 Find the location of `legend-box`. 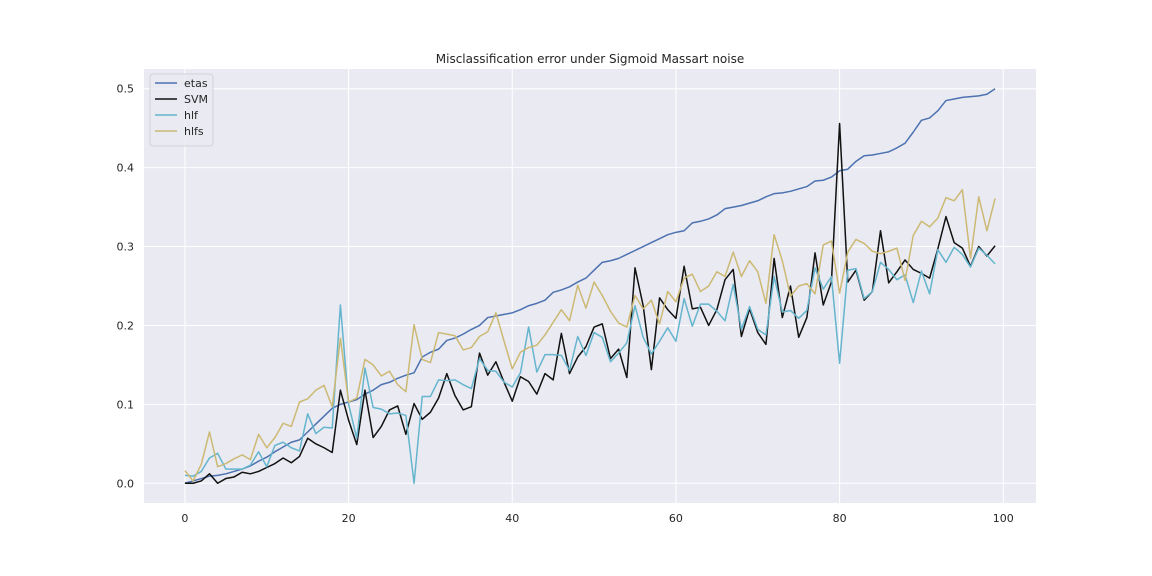

legend-box is located at coordinates (181, 110).